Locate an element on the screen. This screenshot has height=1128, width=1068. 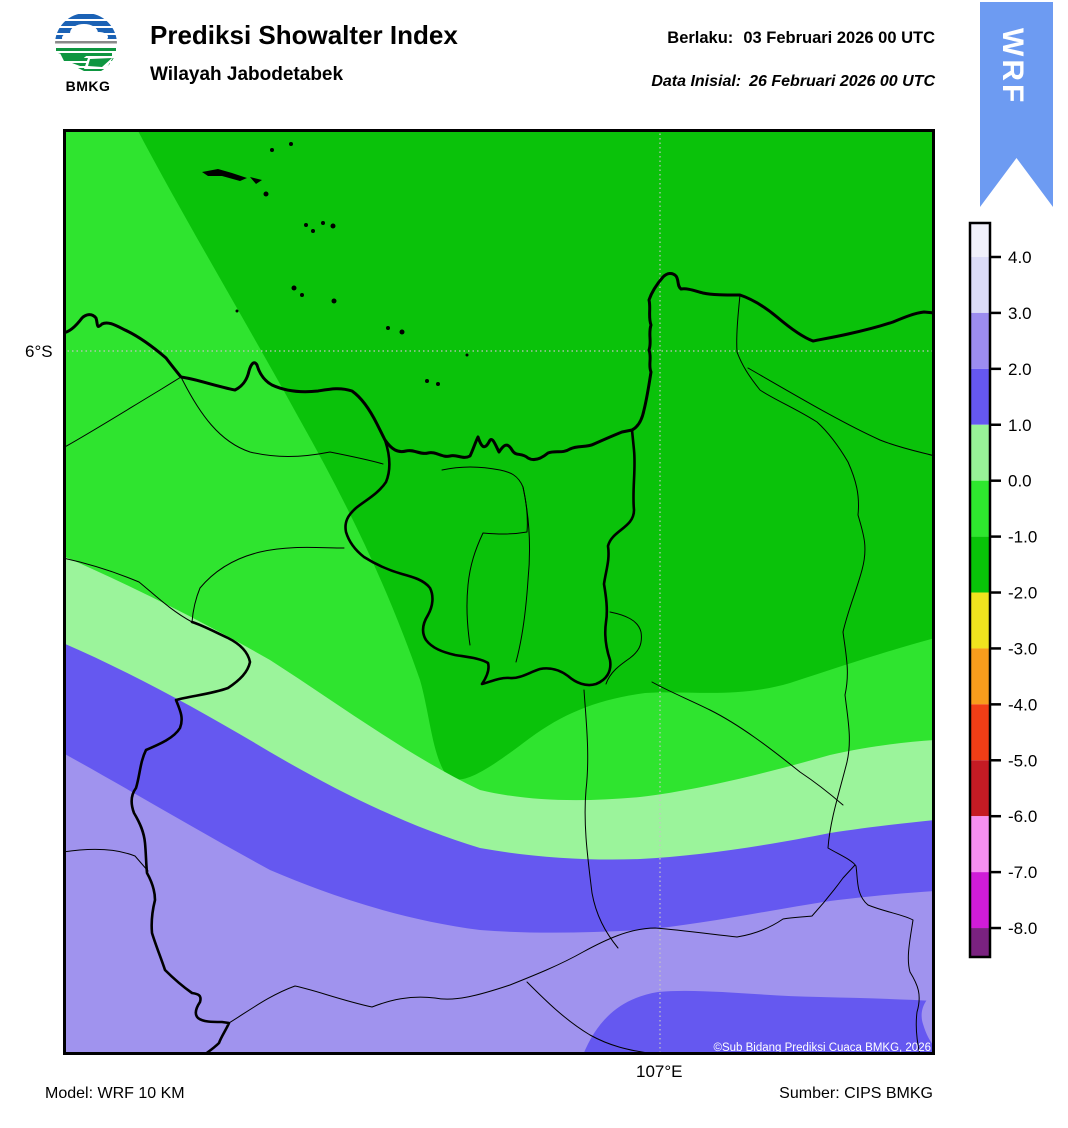
islands is located at coordinates (335, 264).